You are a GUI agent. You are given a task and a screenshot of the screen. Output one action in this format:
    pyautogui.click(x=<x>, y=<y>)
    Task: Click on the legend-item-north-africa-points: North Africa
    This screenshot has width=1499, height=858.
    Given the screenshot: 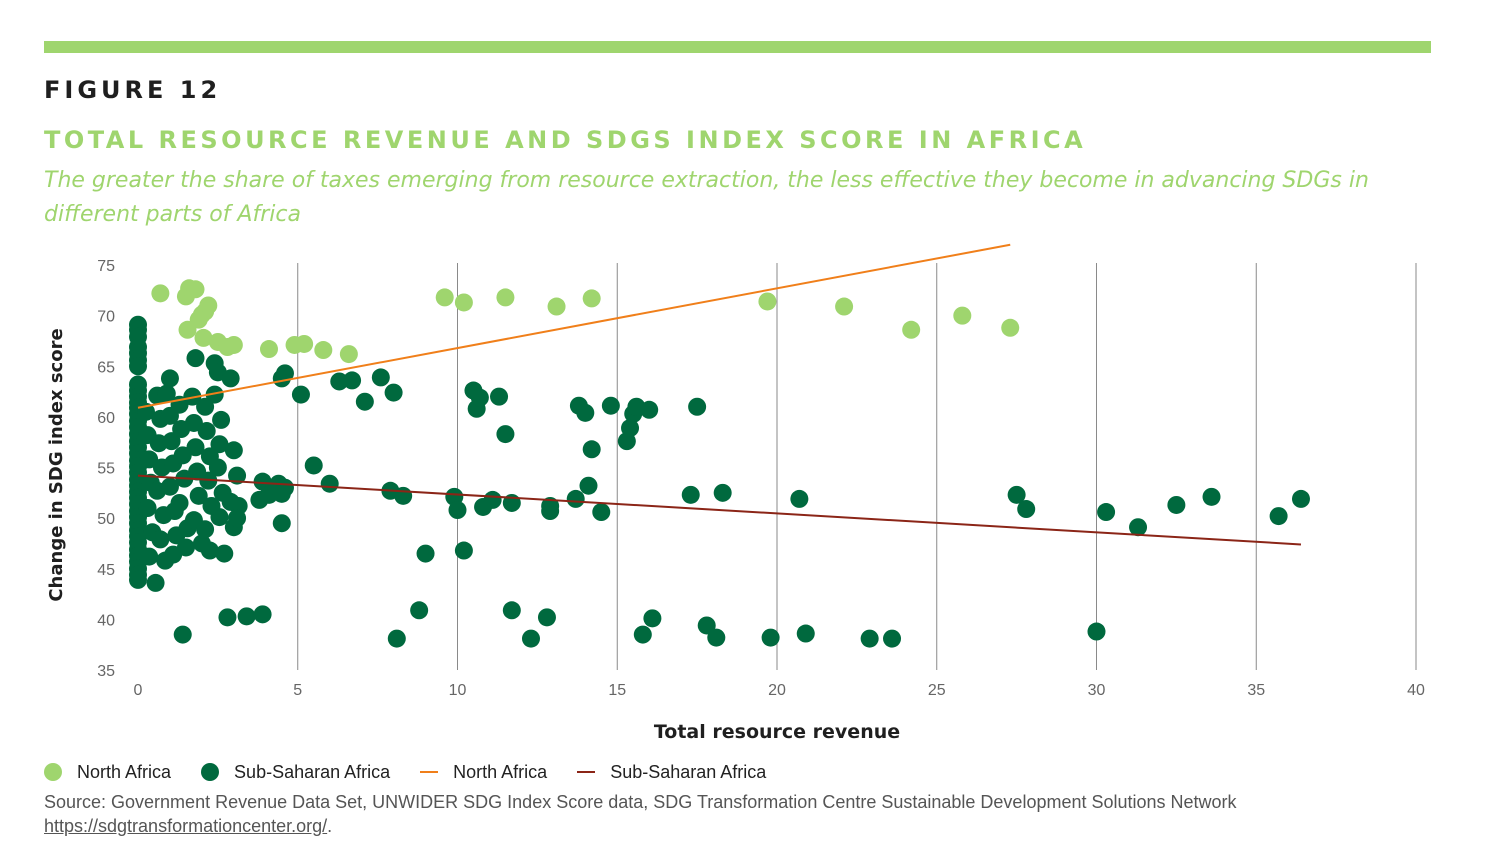 What is the action you would take?
    pyautogui.click(x=107, y=772)
    